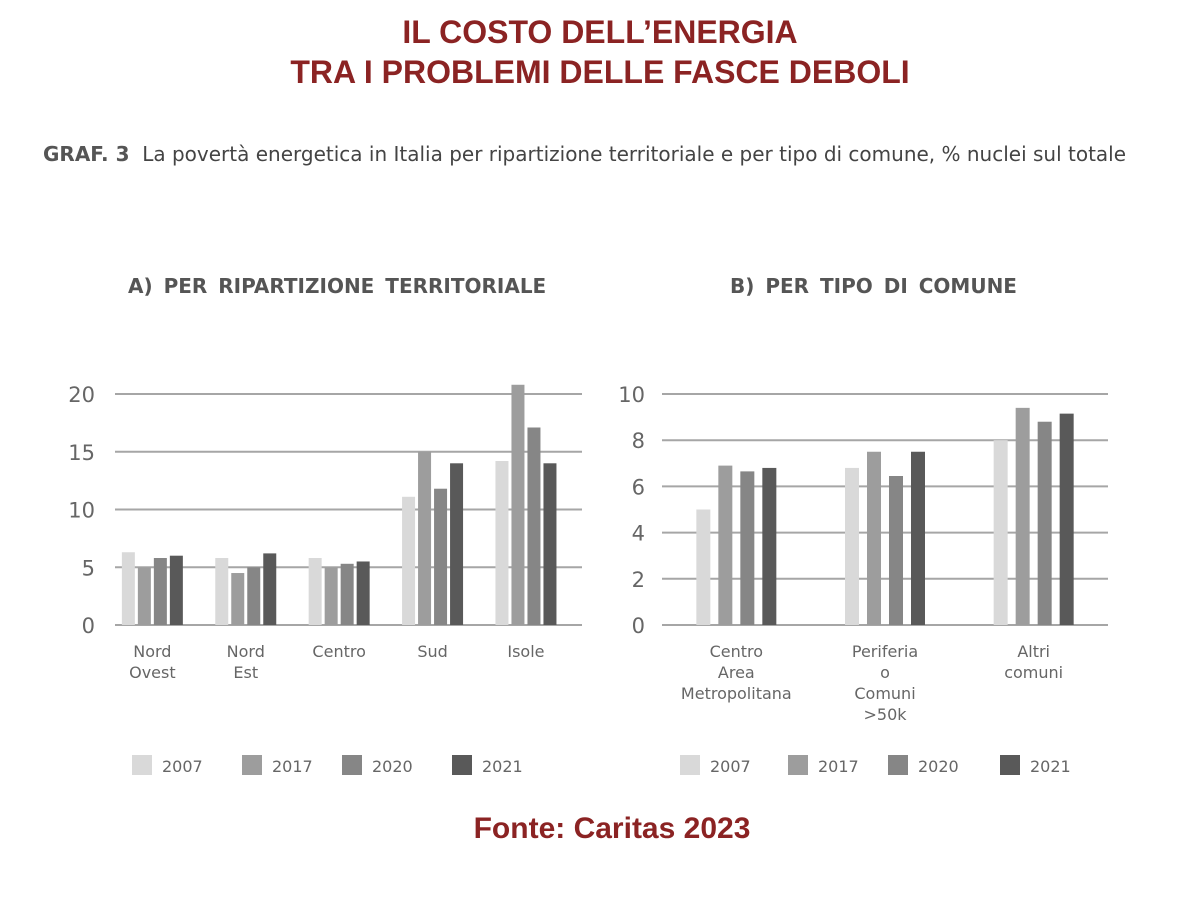  What do you see at coordinates (885, 714) in the screenshot?
I see `x-tick-label: >50k` at bounding box center [885, 714].